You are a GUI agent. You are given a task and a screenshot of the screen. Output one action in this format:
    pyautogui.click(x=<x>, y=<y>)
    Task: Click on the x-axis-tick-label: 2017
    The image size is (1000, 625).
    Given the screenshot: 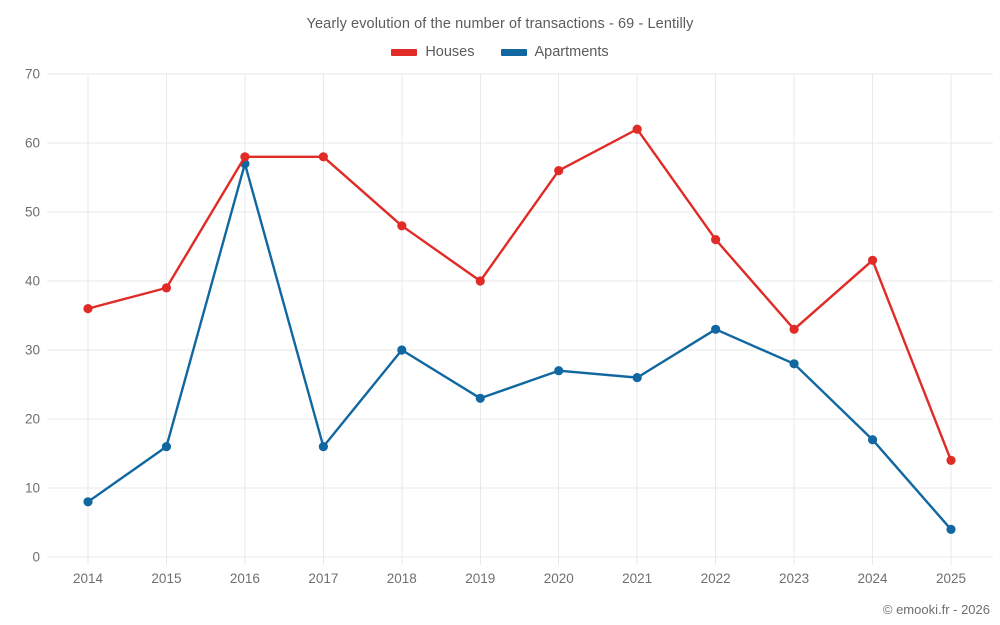 What is the action you would take?
    pyautogui.click(x=323, y=578)
    